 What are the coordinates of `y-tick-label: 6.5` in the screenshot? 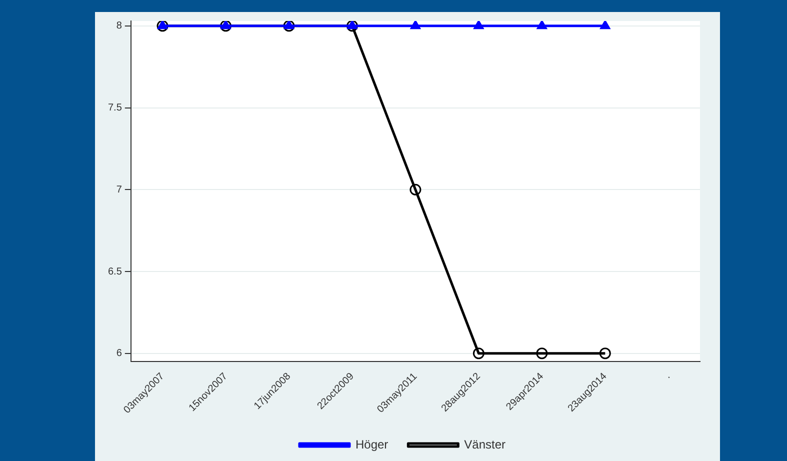 It's located at (115, 272).